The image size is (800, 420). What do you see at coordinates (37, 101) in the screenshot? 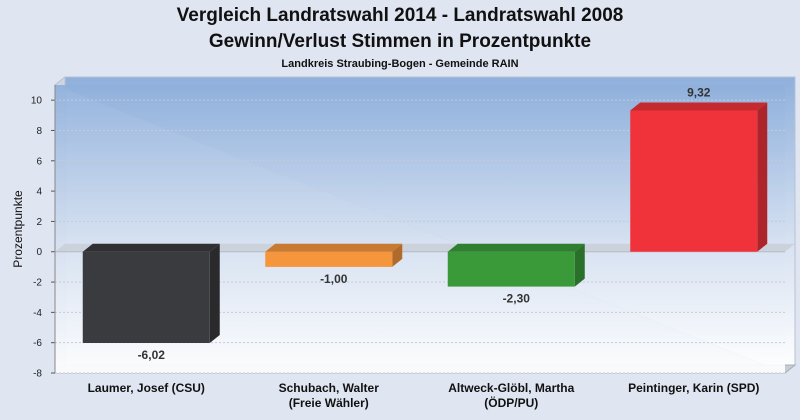
I see `y-tick-label: 10` at bounding box center [37, 101].